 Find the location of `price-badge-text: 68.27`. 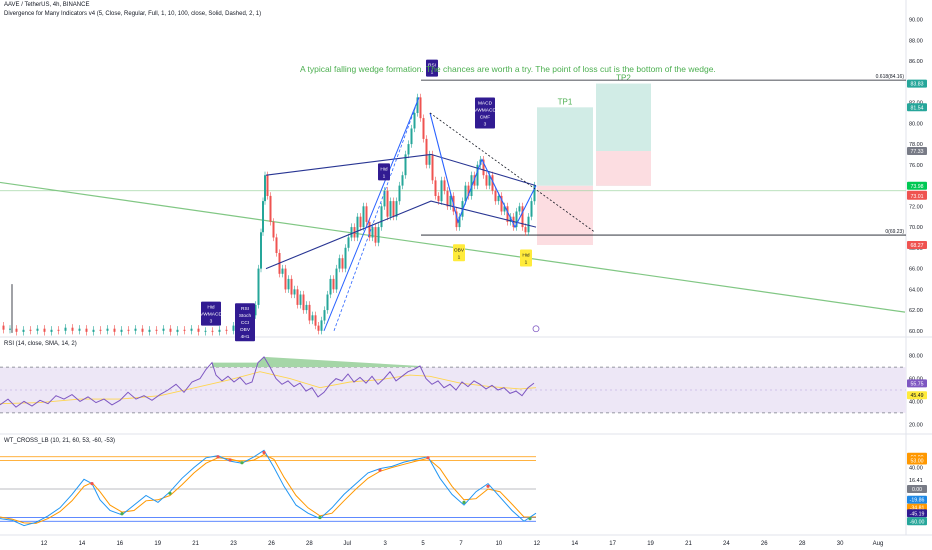

price-badge-text: 68.27 is located at coordinates (917, 246).